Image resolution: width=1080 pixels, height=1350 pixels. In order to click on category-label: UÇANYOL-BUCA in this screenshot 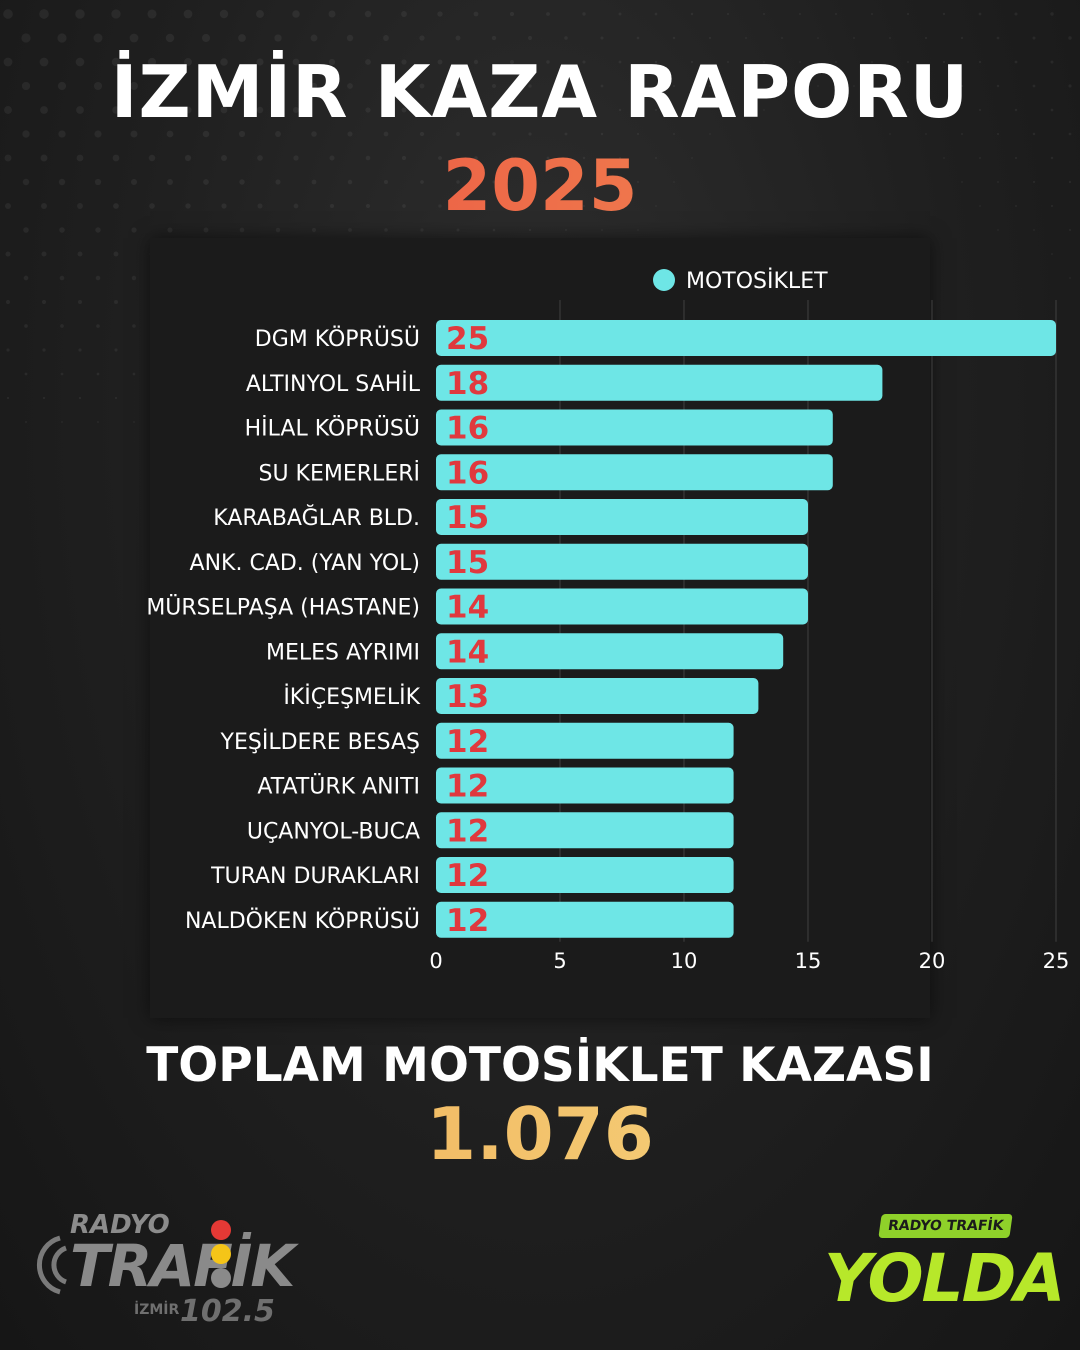, I will do `click(333, 831)`.